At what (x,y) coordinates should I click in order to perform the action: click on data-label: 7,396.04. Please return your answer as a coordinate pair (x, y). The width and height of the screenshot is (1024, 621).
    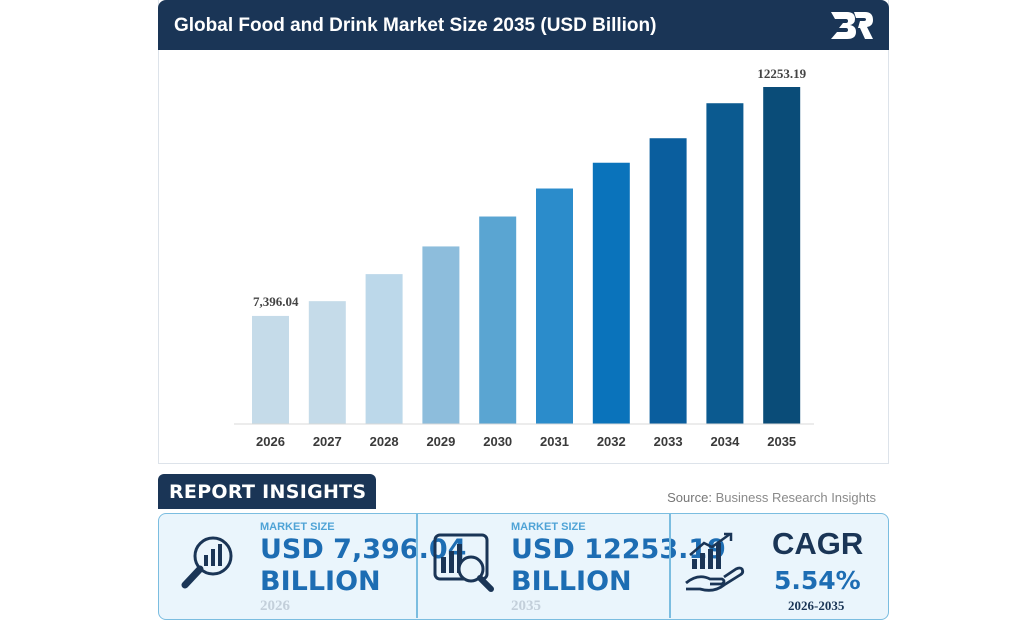
    Looking at the image, I should click on (276, 301).